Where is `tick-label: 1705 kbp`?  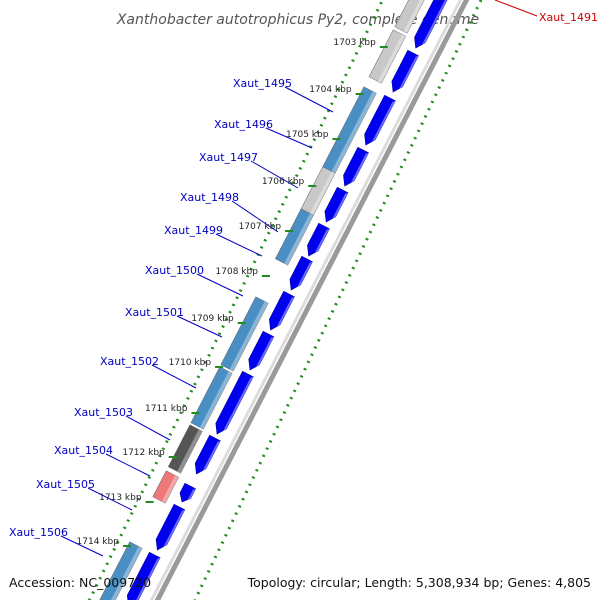 tick-label: 1705 kbp is located at coordinates (307, 135).